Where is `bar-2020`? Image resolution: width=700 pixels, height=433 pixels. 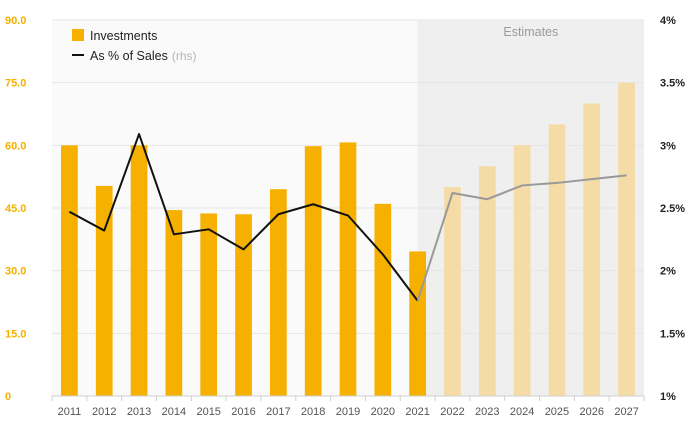 bar-2020 is located at coordinates (383, 299).